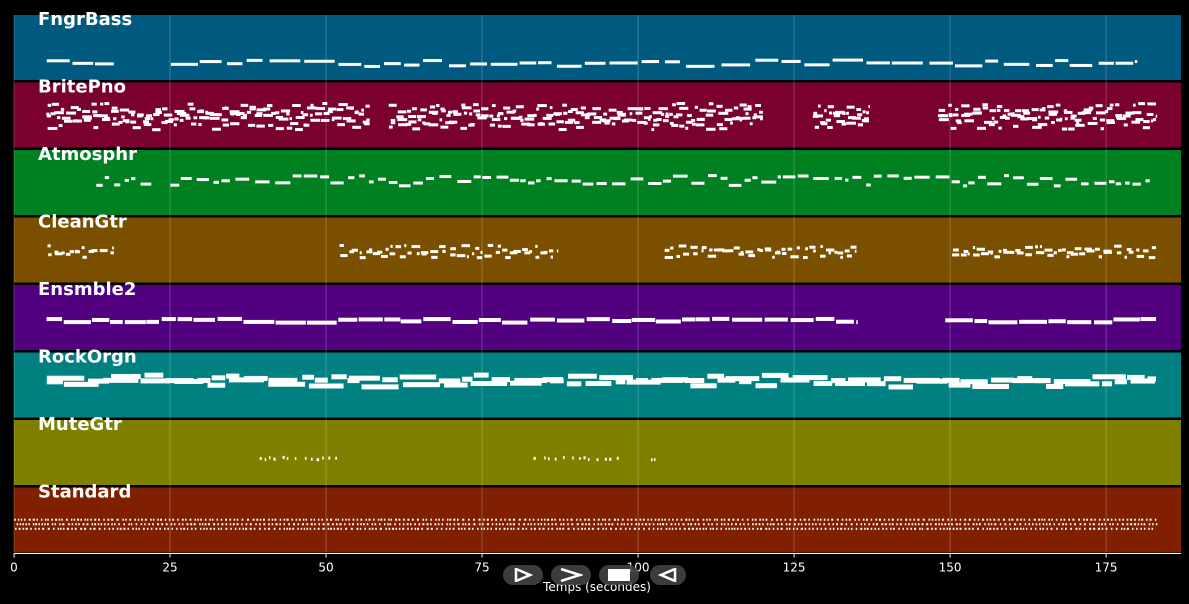 The width and height of the screenshot is (1189, 604). Describe the element at coordinates (601, 320) in the screenshot. I see `note-group` at that location.